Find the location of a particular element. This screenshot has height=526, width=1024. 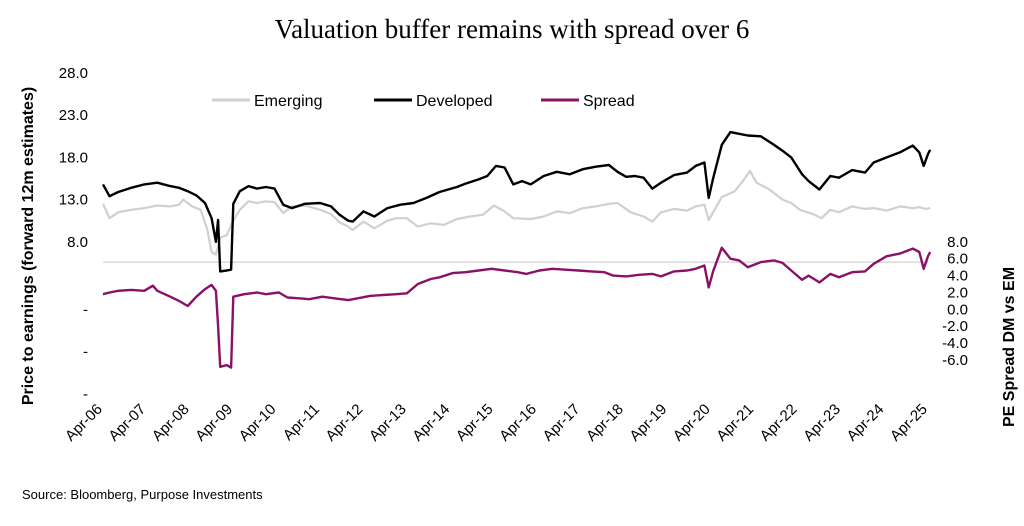

legend-label-emerging: Emerging is located at coordinates (288, 101).